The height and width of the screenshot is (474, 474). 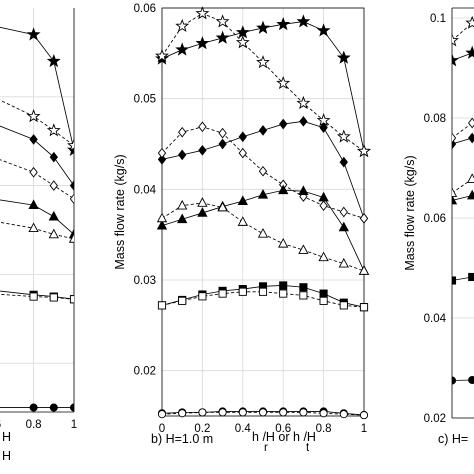 What do you see at coordinates (182, 439) in the screenshot?
I see `panel-caption: b) H=1.0 m` at bounding box center [182, 439].